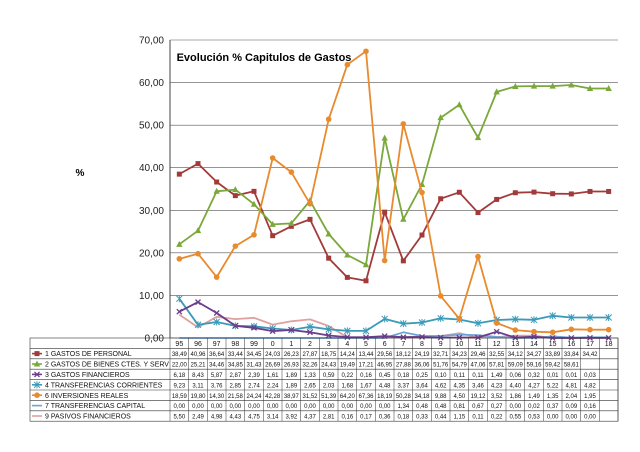 This screenshot has width=640, height=452. What do you see at coordinates (292, 397) in the screenshot?
I see `data-label: 38,97` at bounding box center [292, 397].